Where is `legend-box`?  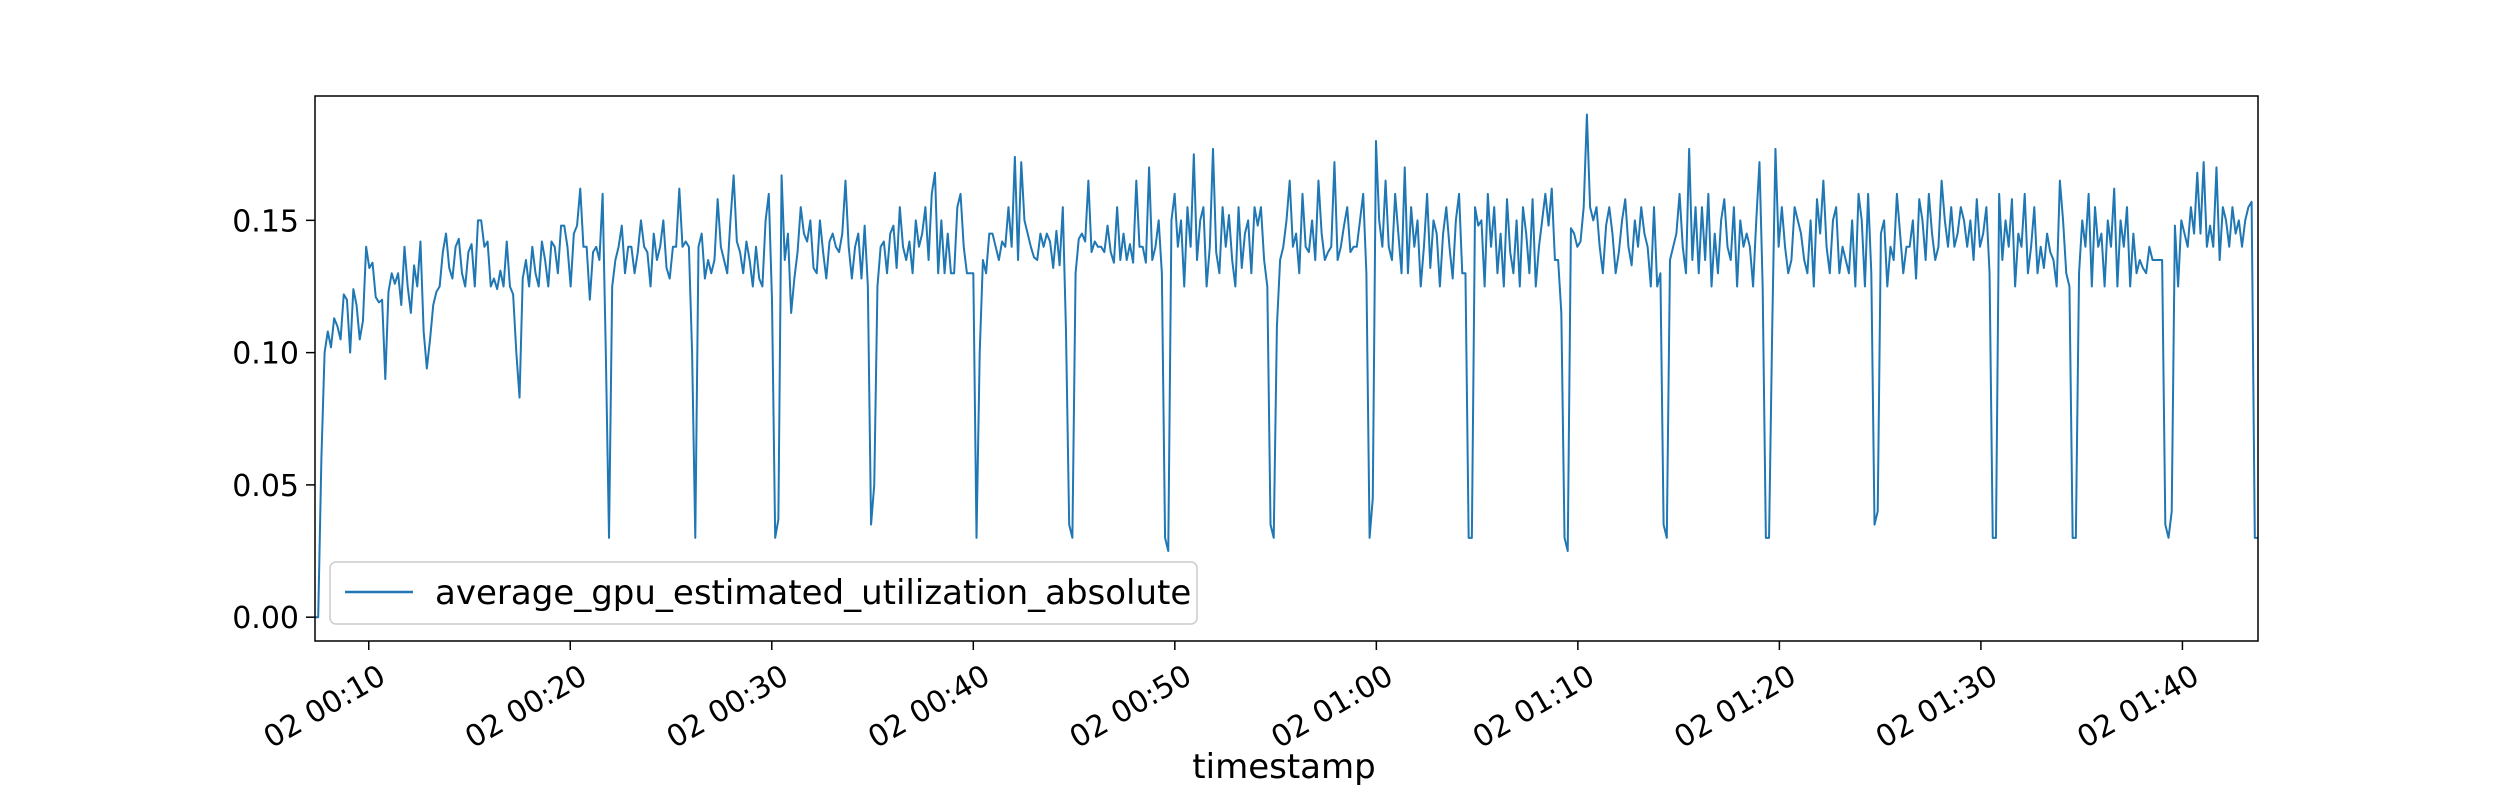
legend-box is located at coordinates (763, 593).